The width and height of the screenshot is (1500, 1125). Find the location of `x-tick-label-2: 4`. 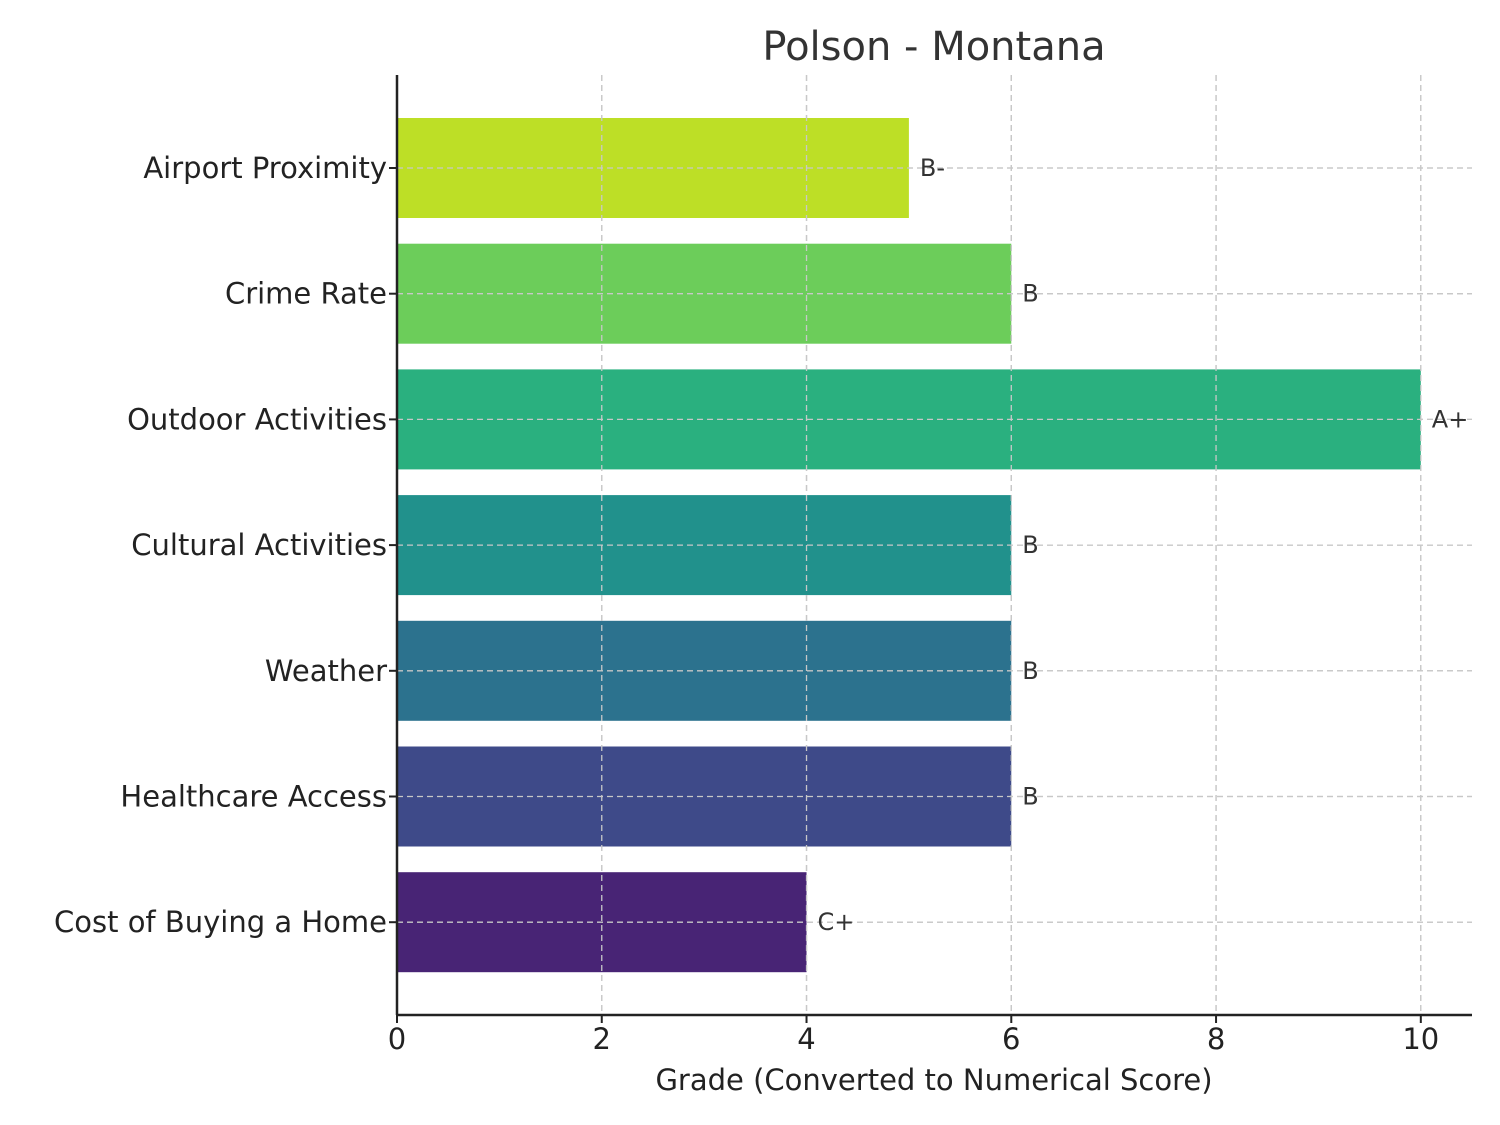

x-tick-label-2: 4 is located at coordinates (806, 1039).